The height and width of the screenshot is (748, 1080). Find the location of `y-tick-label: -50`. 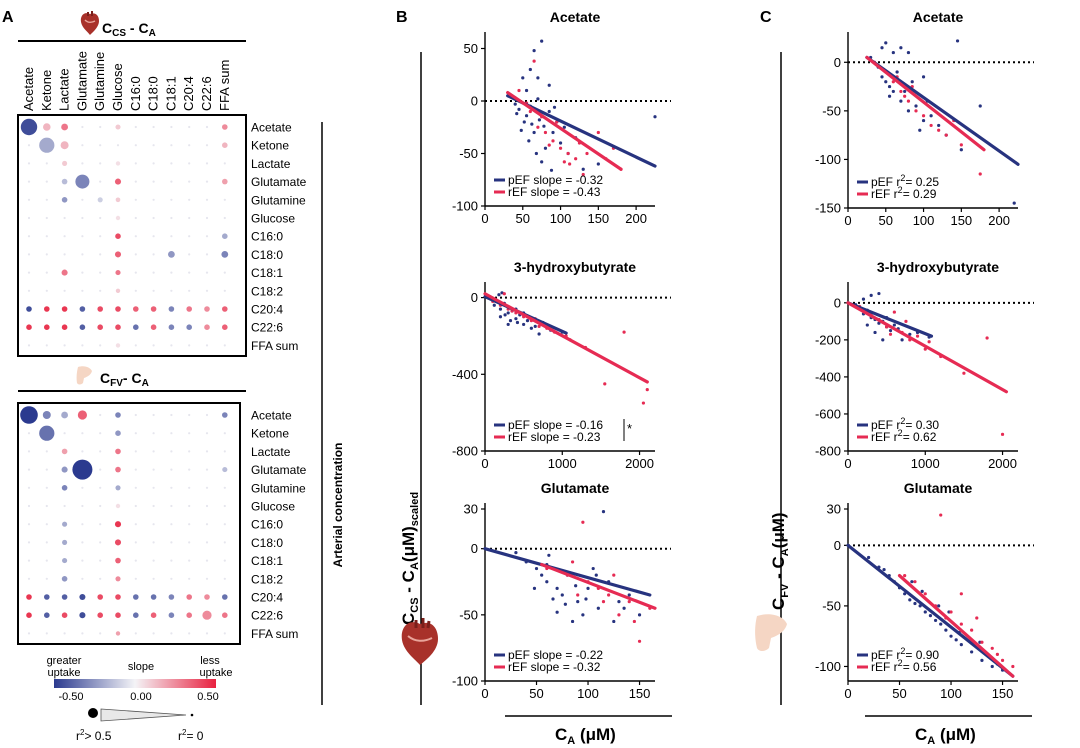

y-tick-label: -50 is located at coordinates (831, 605).